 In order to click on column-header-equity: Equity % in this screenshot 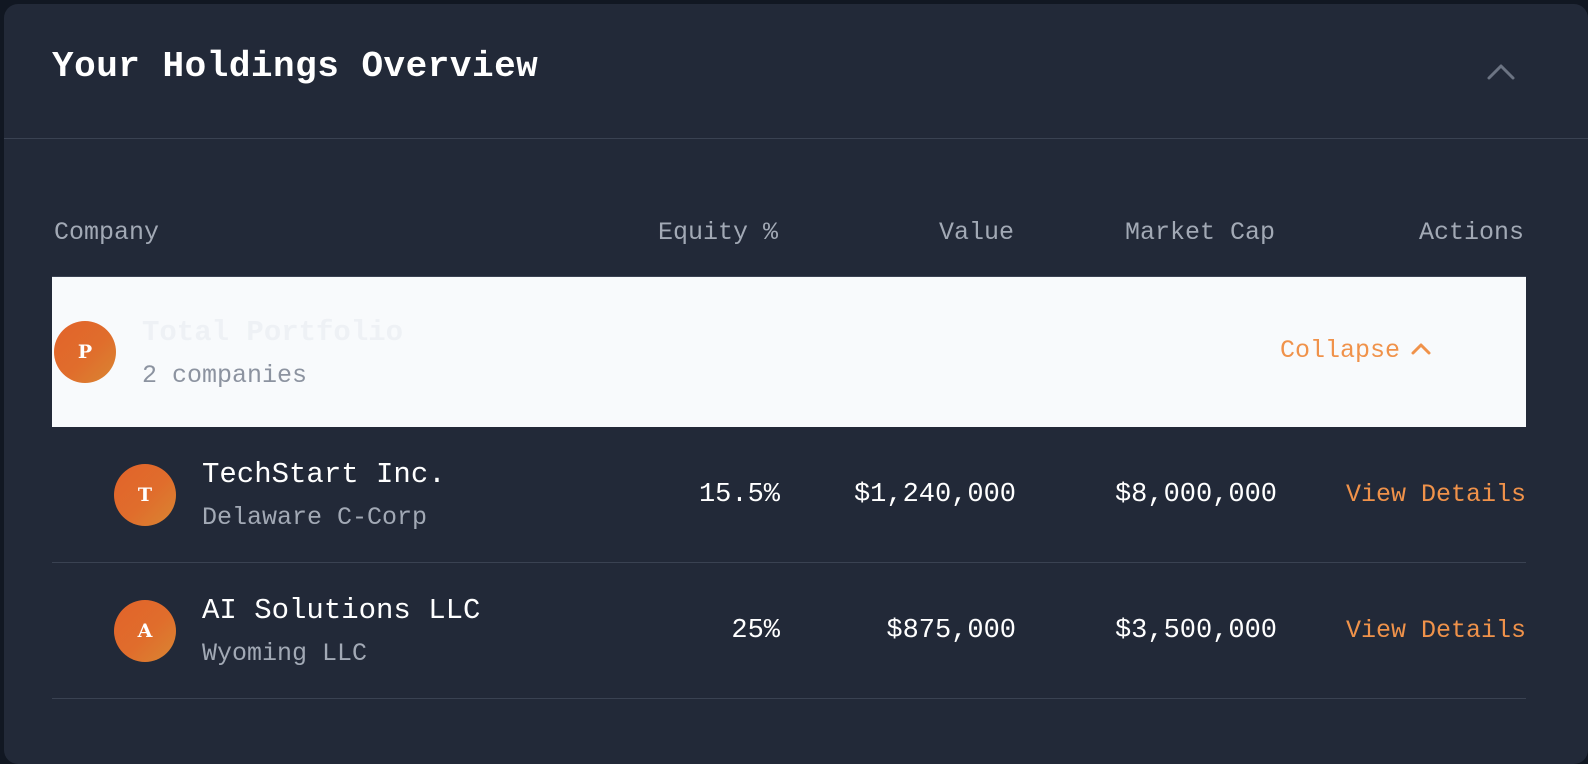, I will do `click(717, 232)`.